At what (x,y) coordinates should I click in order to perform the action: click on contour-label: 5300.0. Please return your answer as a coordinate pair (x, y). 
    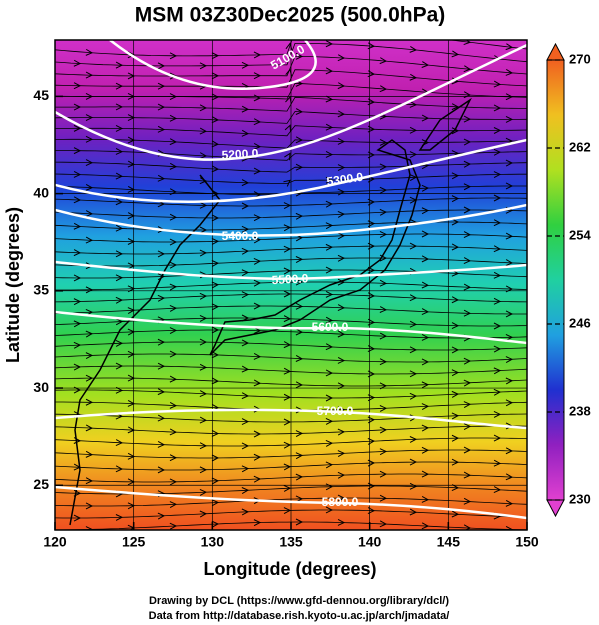
    Looking at the image, I should click on (345, 179).